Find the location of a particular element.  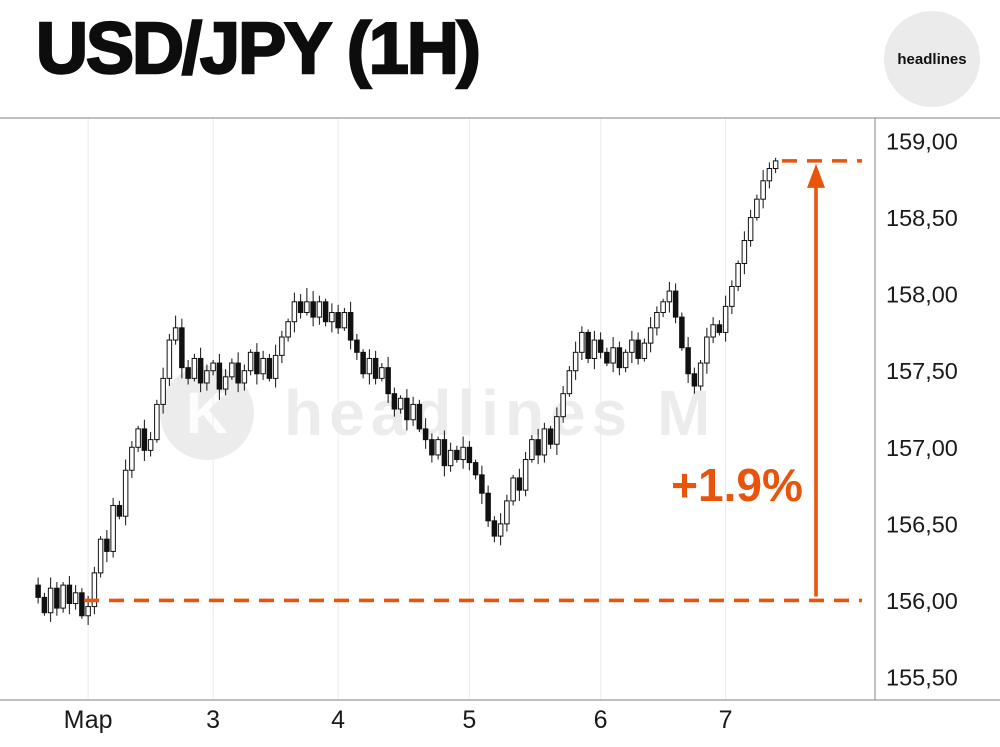

svg-text: 5 is located at coordinates (469, 720).